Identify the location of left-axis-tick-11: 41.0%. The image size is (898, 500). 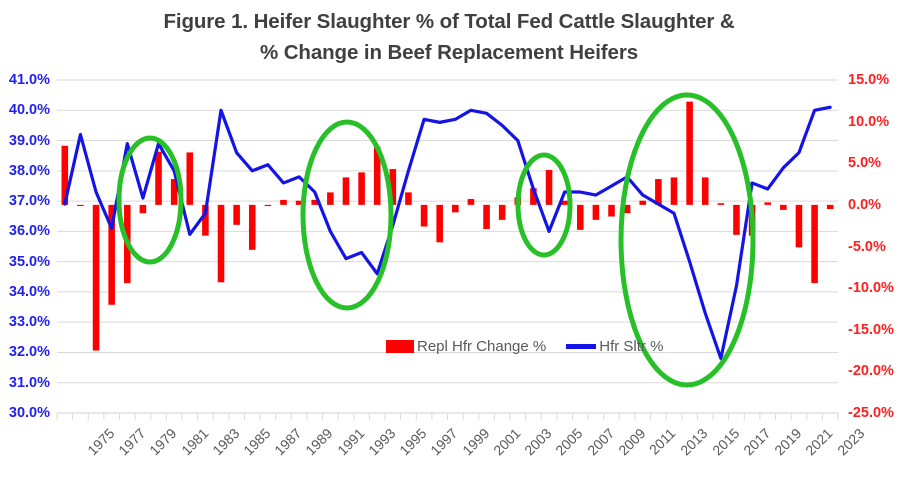
(29, 80).